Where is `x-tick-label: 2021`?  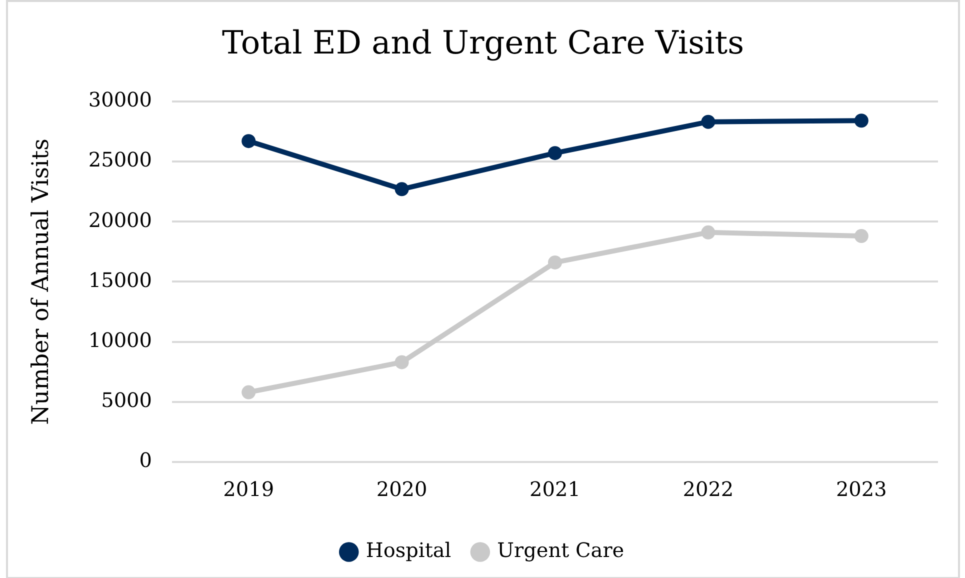
x-tick-label: 2021 is located at coordinates (555, 489).